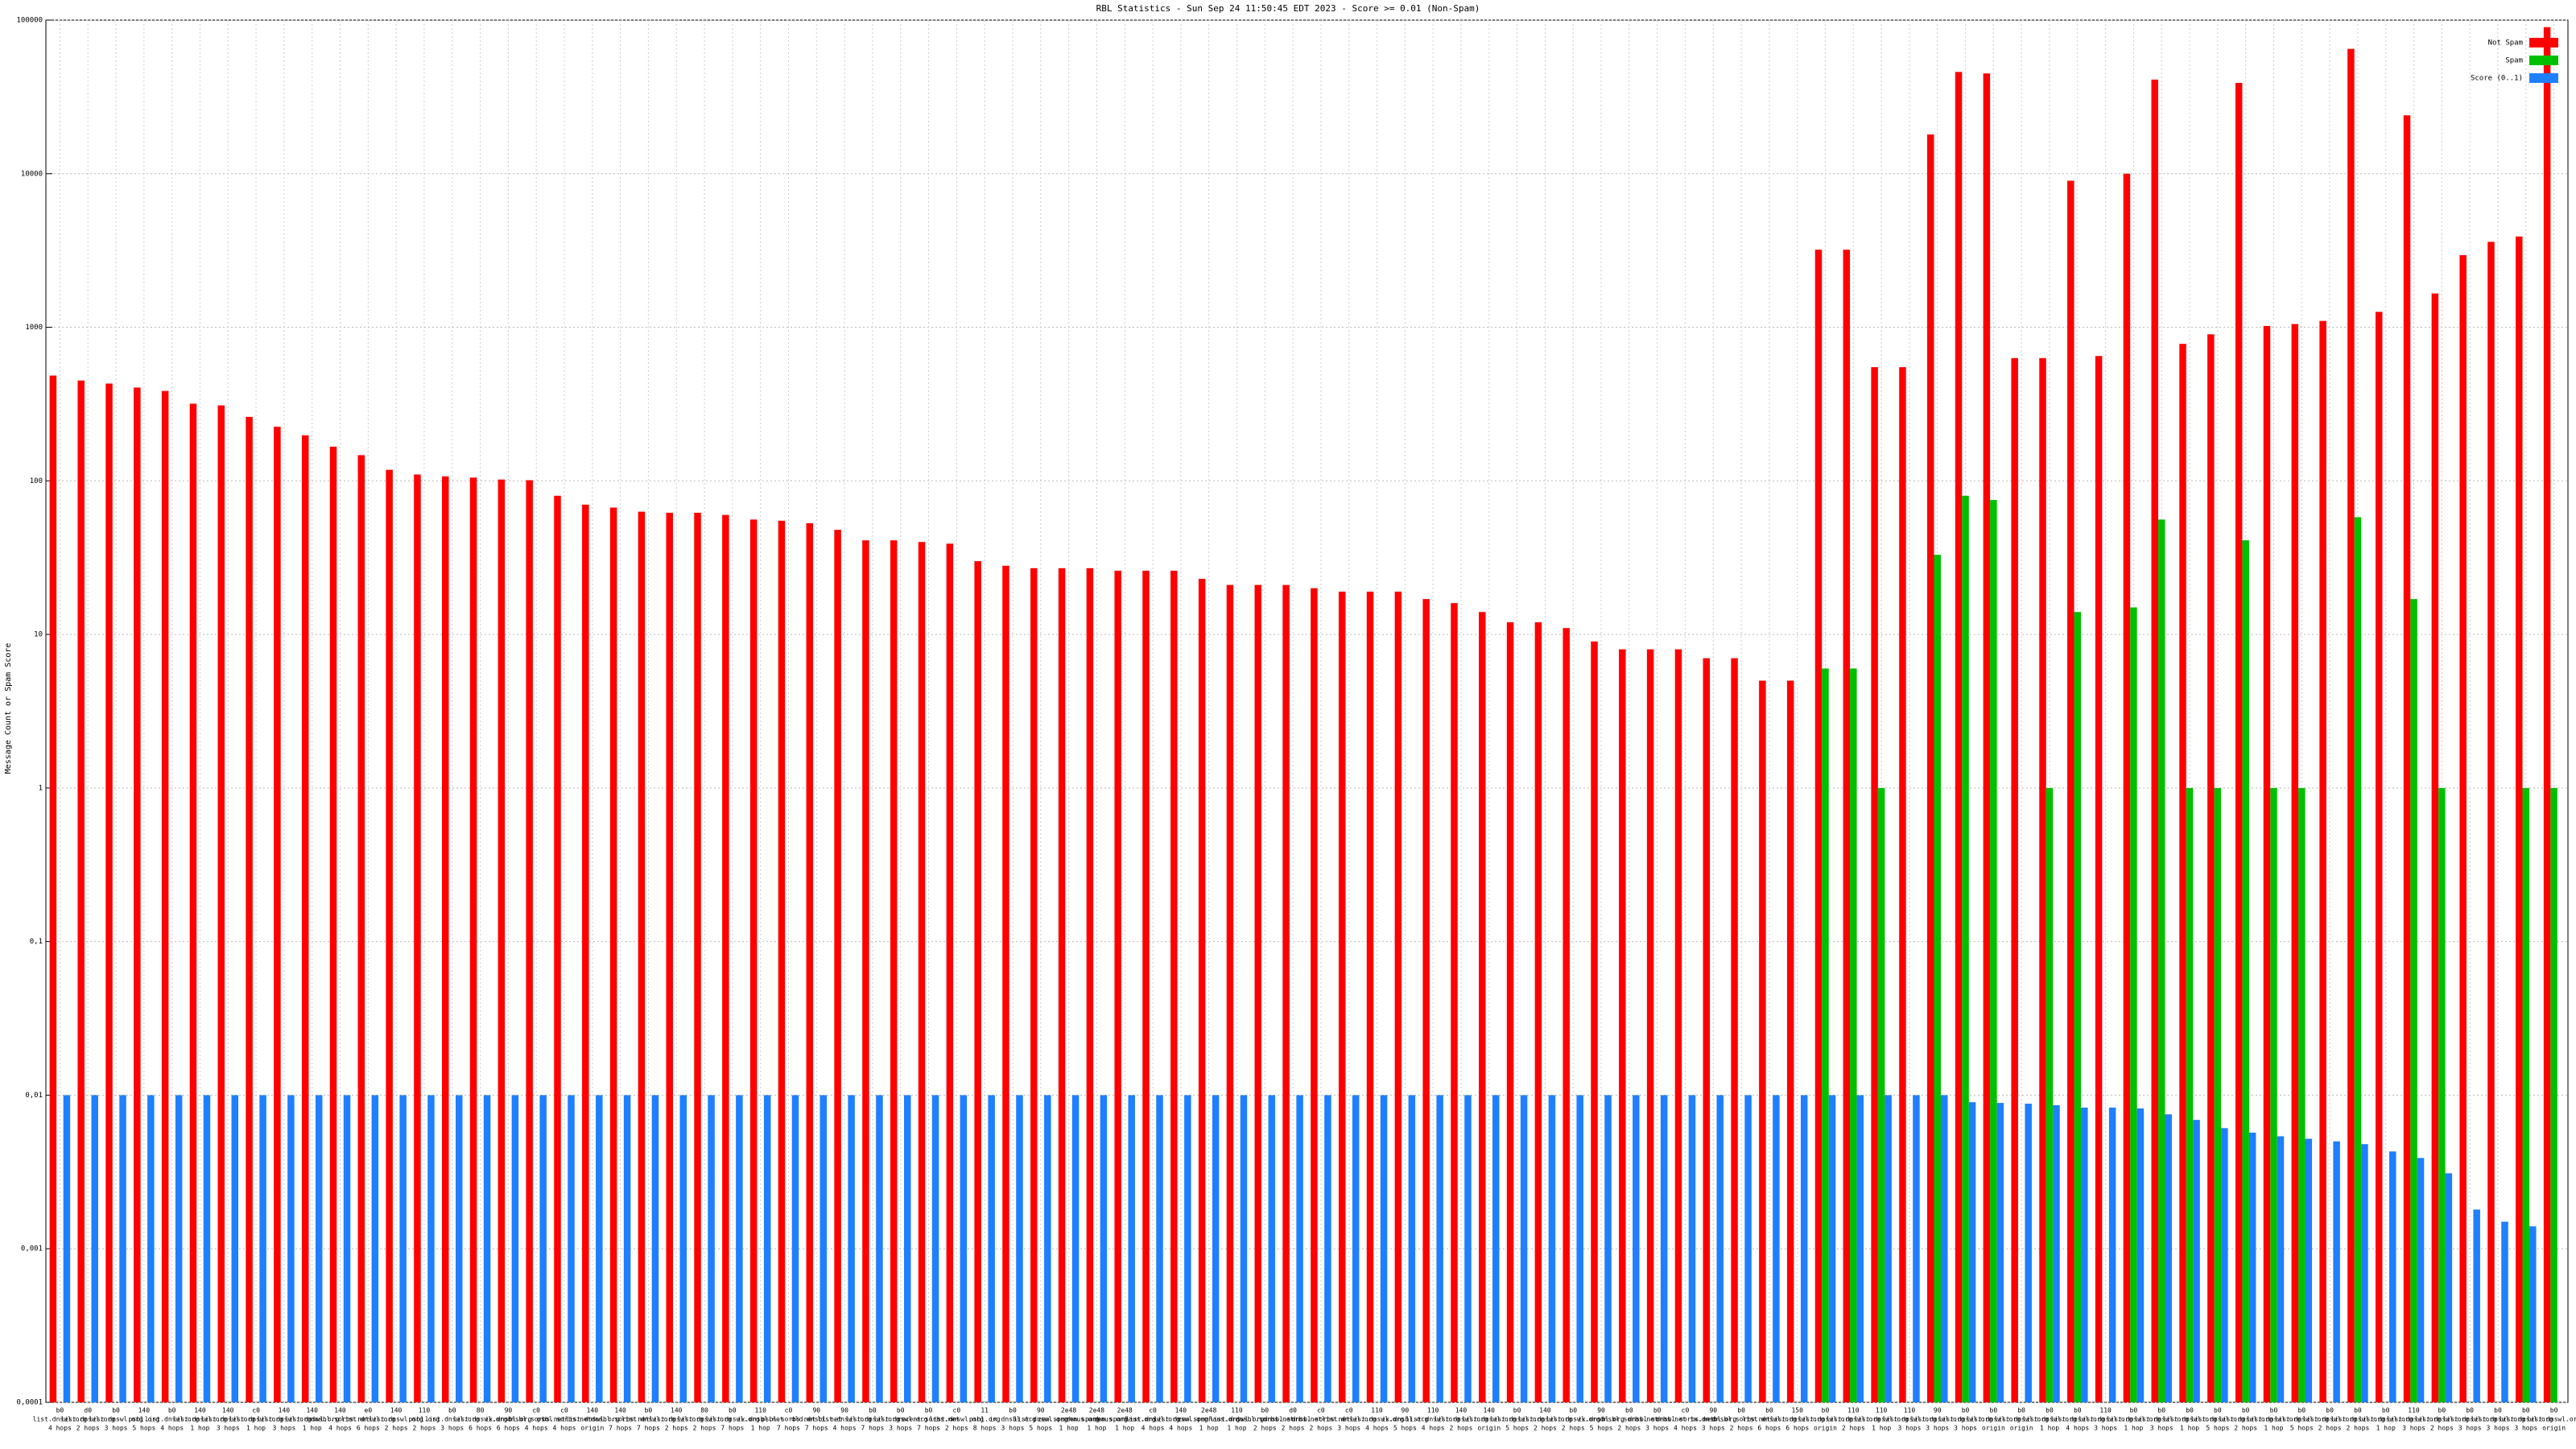 Image resolution: width=2576 pixels, height=1449 pixels. What do you see at coordinates (1153, 1428) in the screenshot?
I see `x-tick-label: 4 hops` at bounding box center [1153, 1428].